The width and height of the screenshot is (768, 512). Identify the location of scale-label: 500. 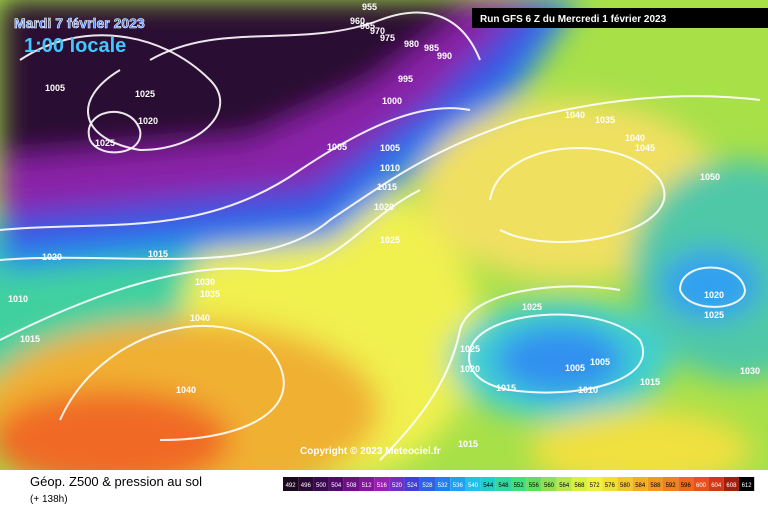
(321, 486).